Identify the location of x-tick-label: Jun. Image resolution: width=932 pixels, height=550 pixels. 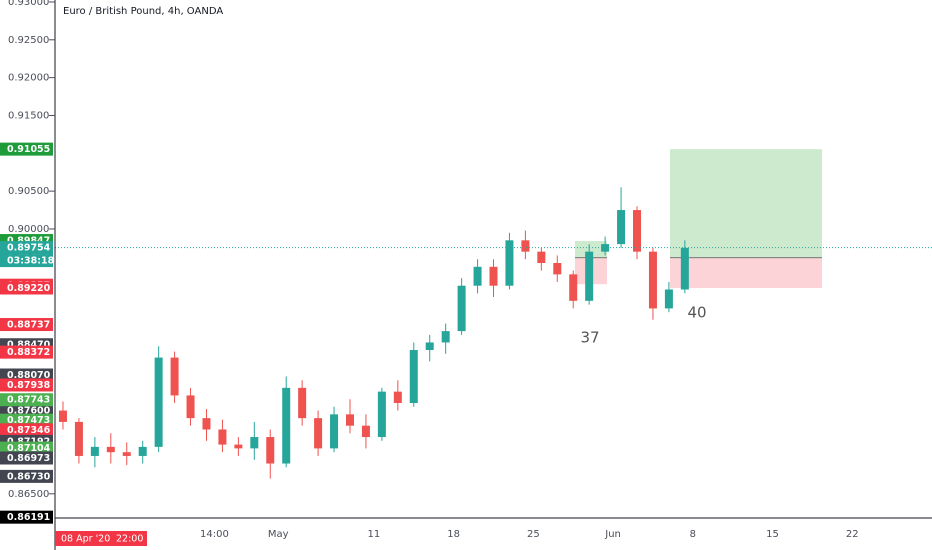
(612, 534).